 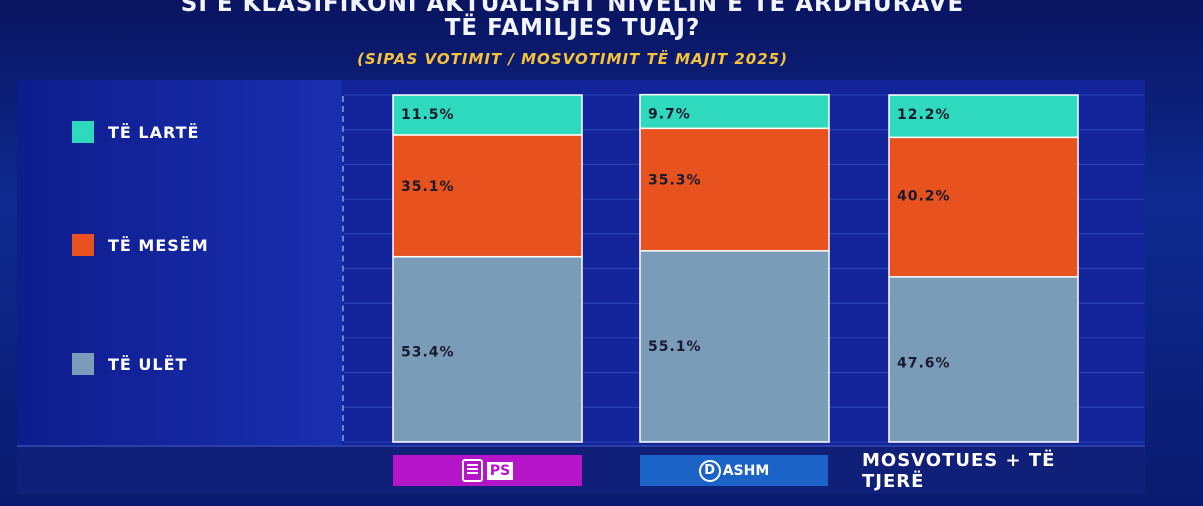 What do you see at coordinates (959, 470) in the screenshot?
I see `category-label-other: MOSVOTUES + TË TJERË` at bounding box center [959, 470].